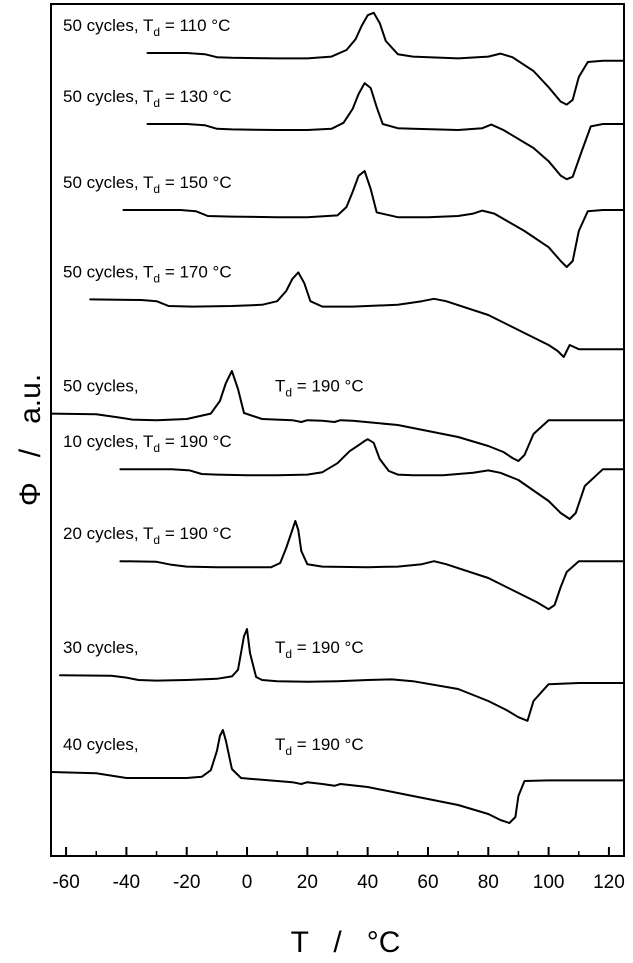 This screenshot has height=963, width=633. Describe the element at coordinates (213, 746) in the screenshot. I see `curve-label: 40 cycles, Td = 190 °C` at that location.